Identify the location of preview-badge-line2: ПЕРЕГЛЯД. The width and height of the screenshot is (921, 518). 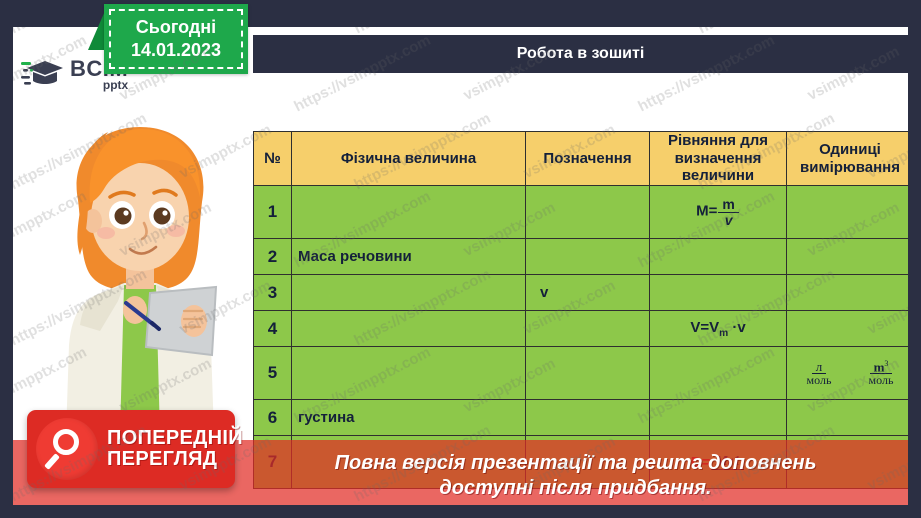
(162, 459).